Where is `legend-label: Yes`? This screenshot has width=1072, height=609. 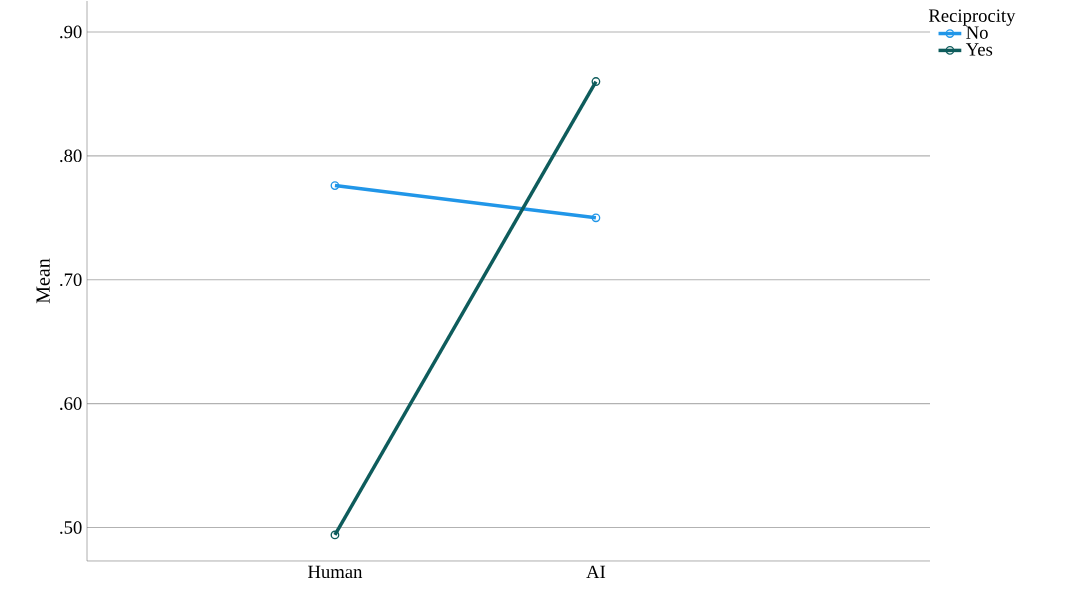 legend-label: Yes is located at coordinates (979, 49).